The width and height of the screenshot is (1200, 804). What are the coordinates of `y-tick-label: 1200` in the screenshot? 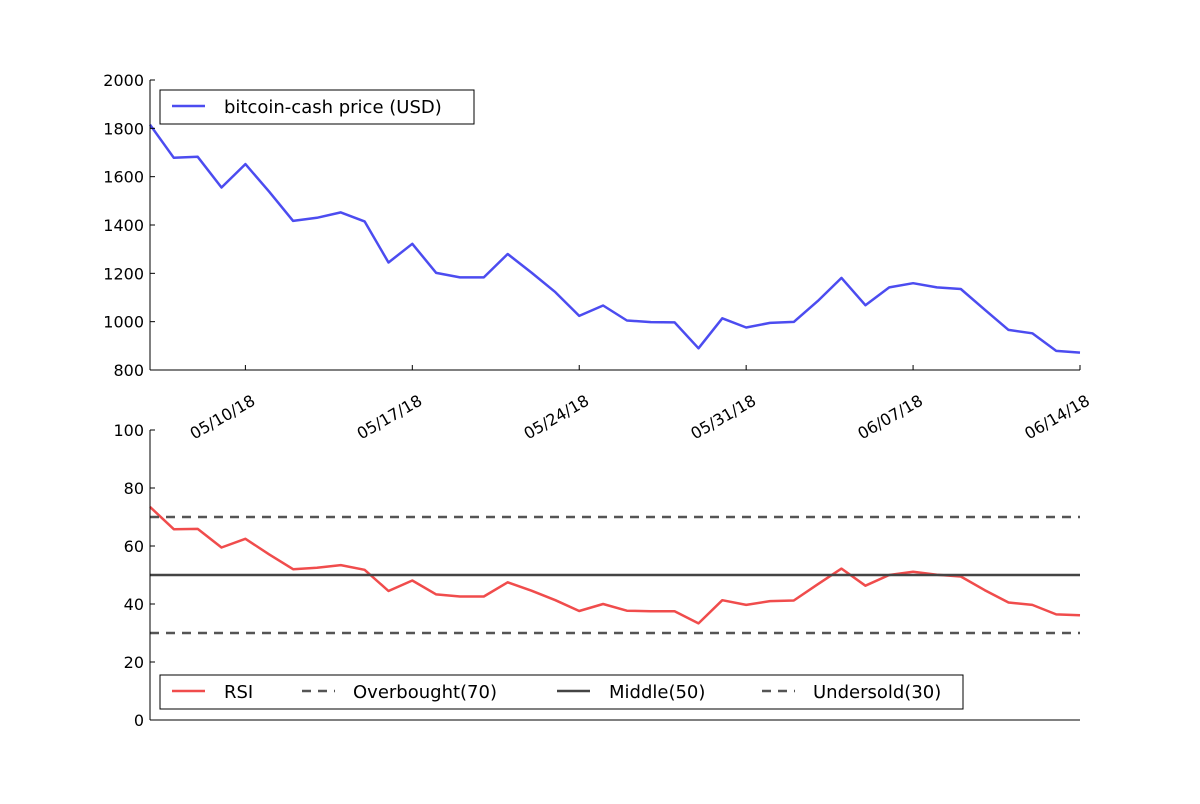 It's located at (123, 273).